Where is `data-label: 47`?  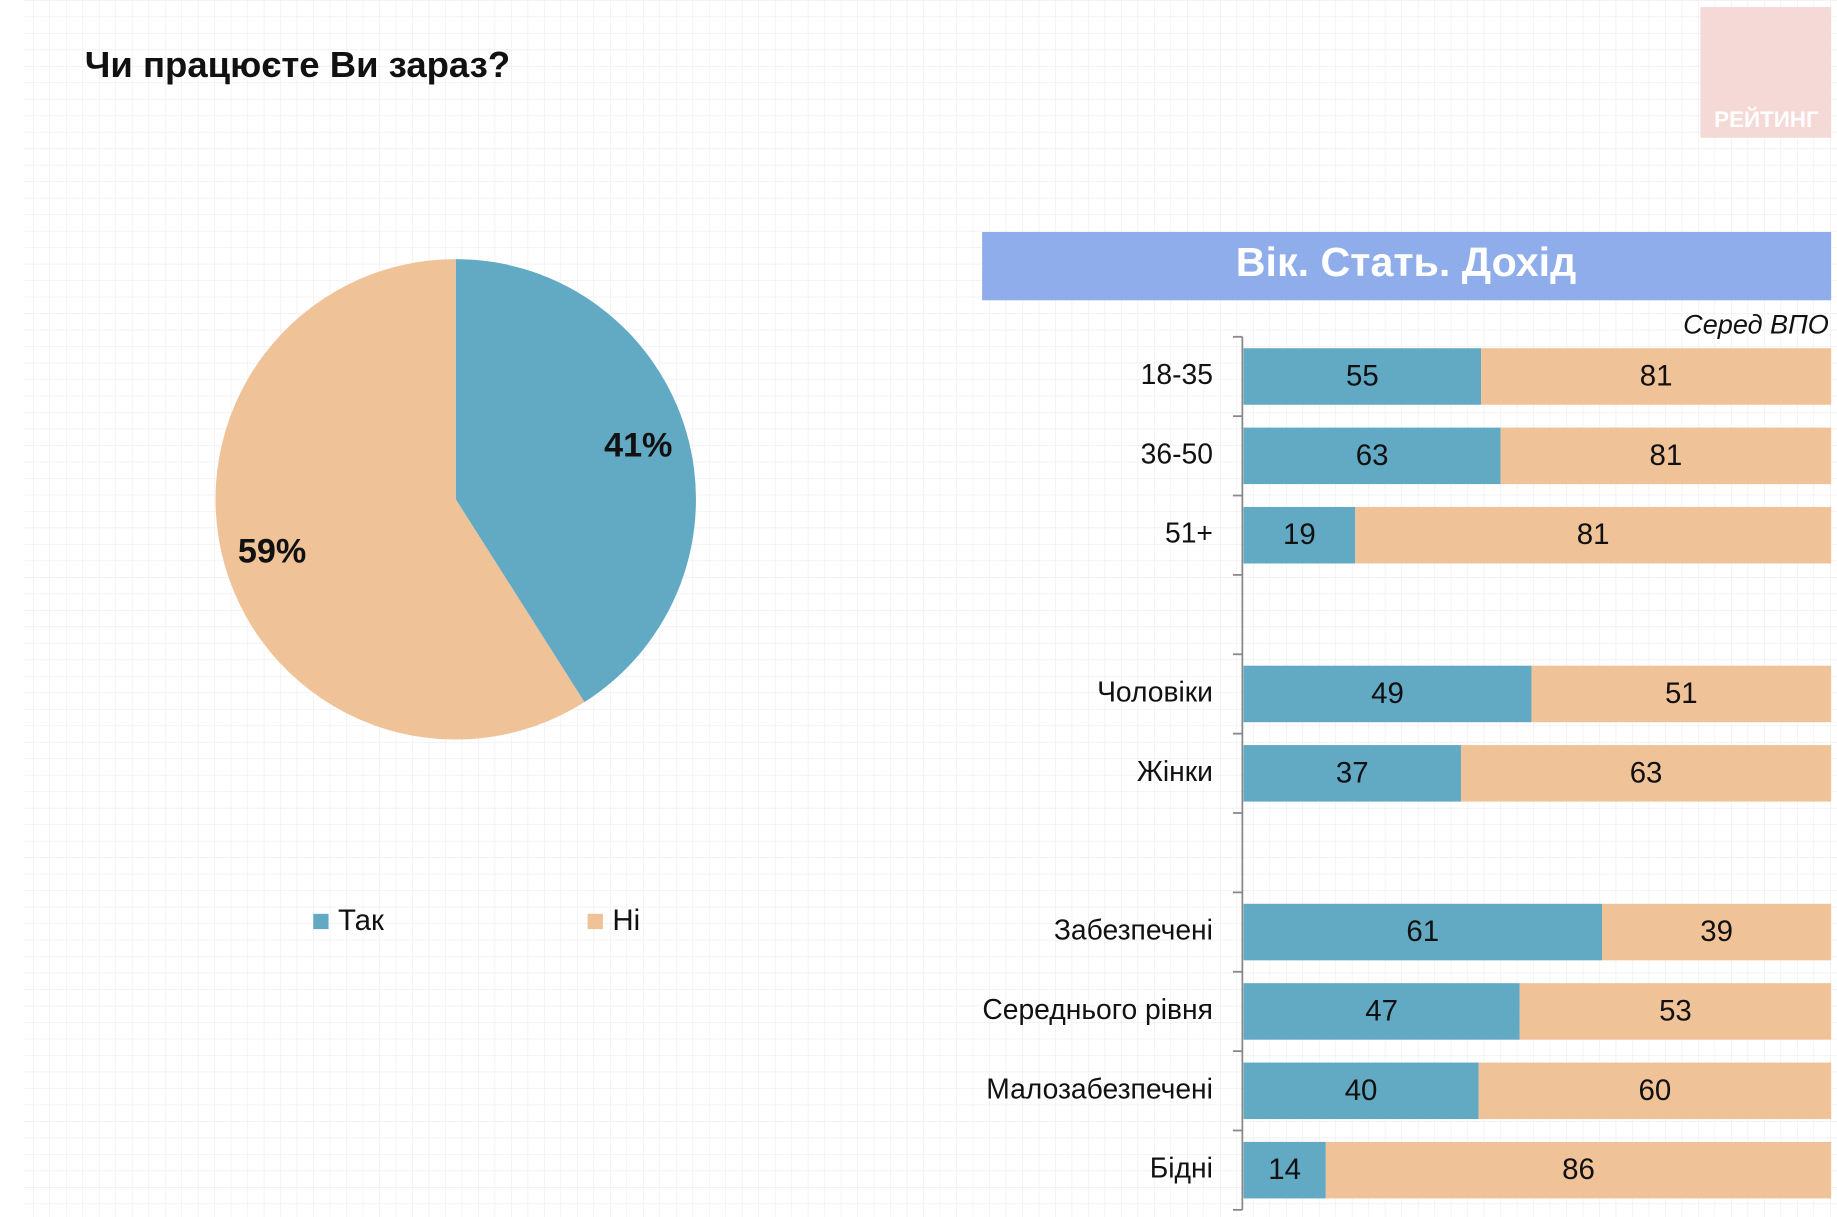
data-label: 47 is located at coordinates (1381, 1010).